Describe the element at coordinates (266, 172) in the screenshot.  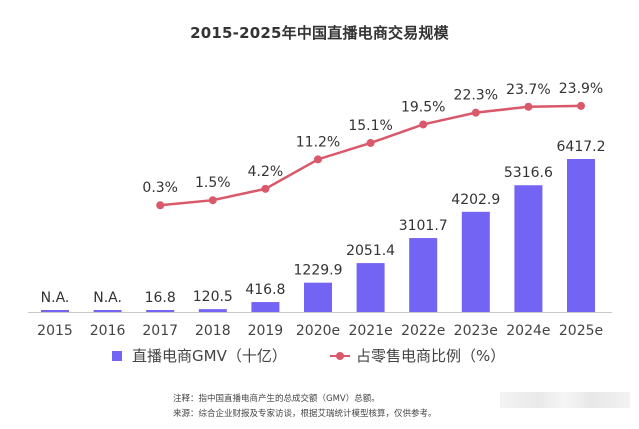
I see `line-label-2019: 4.2%` at that location.